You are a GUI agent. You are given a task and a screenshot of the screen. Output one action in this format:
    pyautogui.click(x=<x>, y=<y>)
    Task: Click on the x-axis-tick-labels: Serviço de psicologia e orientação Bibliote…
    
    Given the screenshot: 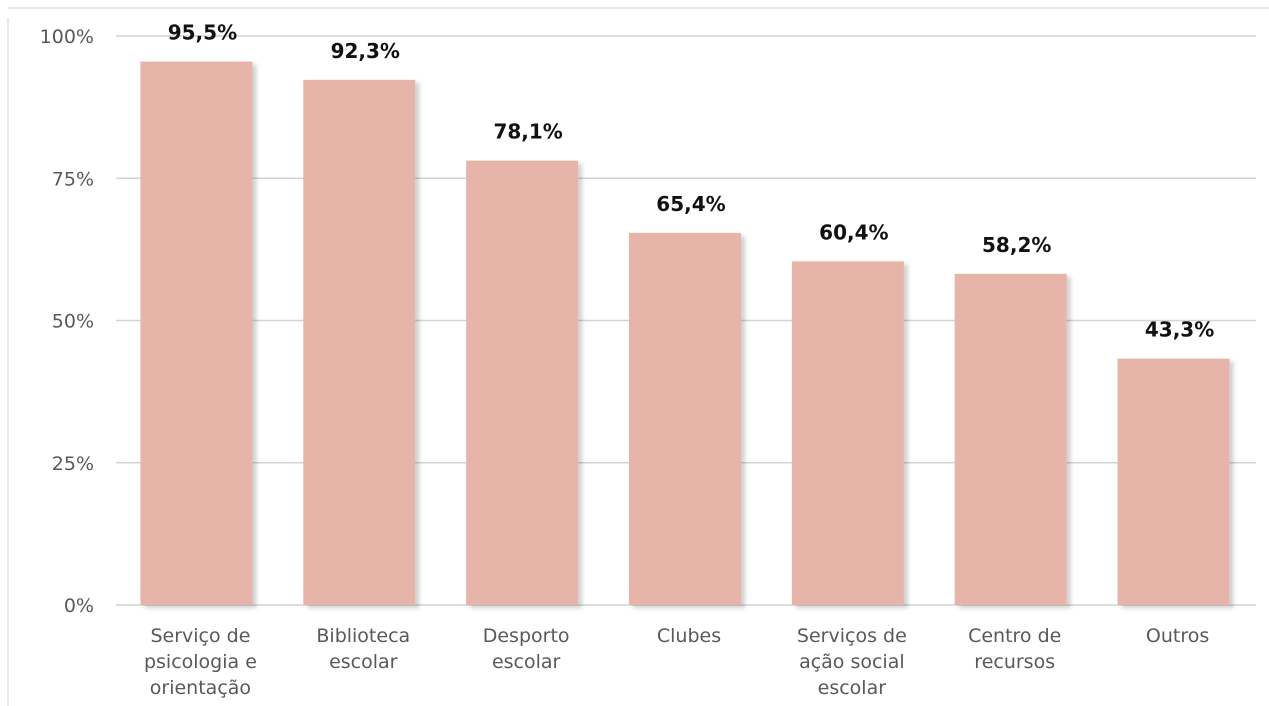 What is the action you would take?
    pyautogui.click(x=676, y=662)
    